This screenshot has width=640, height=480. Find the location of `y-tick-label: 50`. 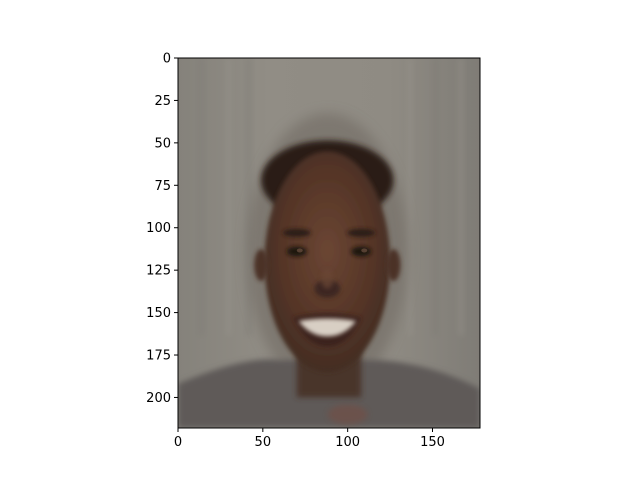

y-tick-label: 50 is located at coordinates (162, 143).